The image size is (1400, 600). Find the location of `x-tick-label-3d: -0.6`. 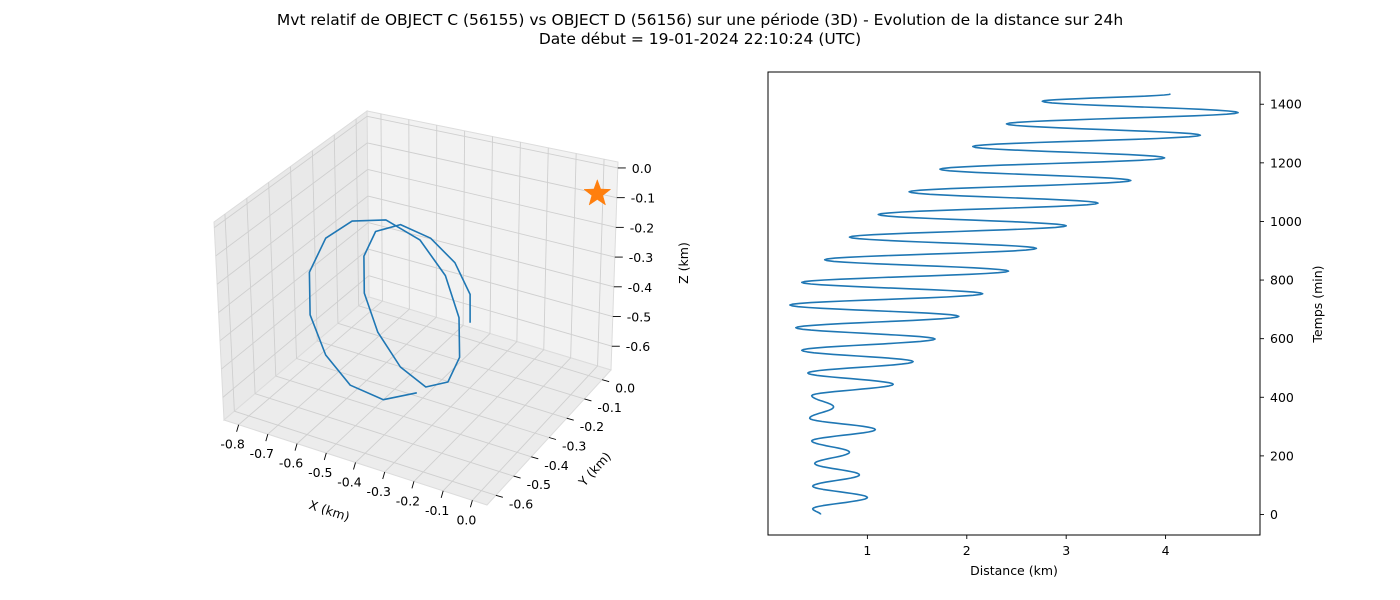

x-tick-label-3d: -0.6 is located at coordinates (291, 463).